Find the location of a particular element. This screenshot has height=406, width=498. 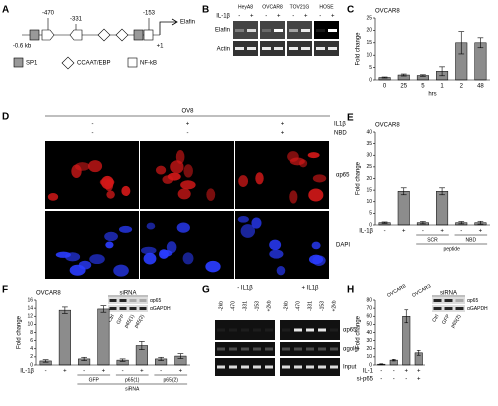

group-label: siRNA is located at coordinates (132, 389).